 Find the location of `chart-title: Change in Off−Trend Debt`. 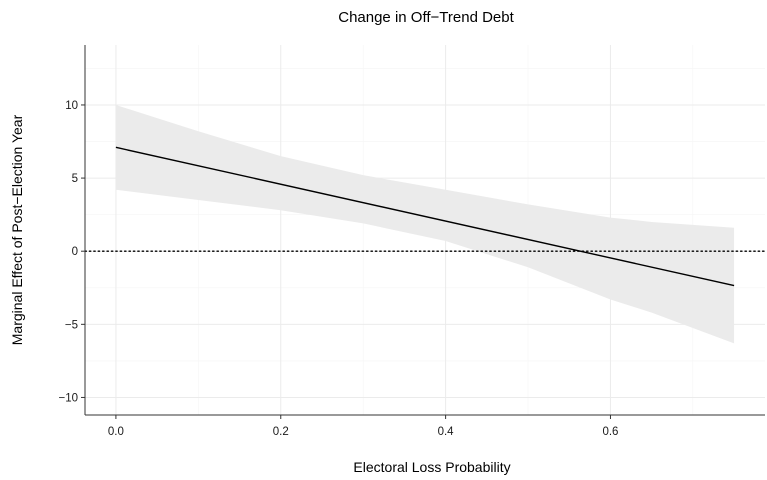

chart-title: Change in Off−Trend Debt is located at coordinates (426, 17).